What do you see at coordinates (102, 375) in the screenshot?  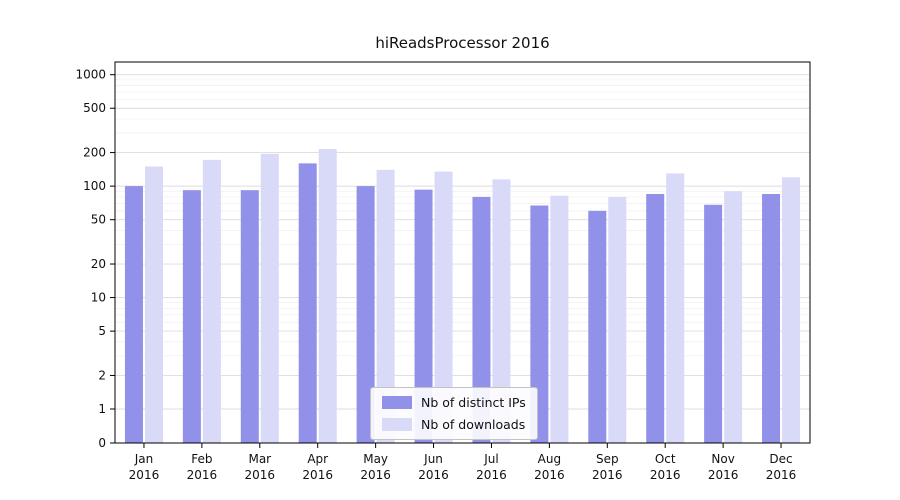 I see `y-tick-label: 2` at bounding box center [102, 375].